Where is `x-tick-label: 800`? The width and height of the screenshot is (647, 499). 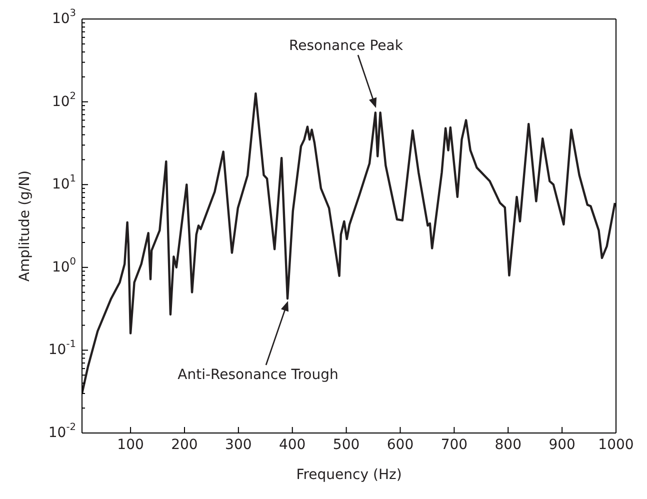 x-tick-label: 800 is located at coordinates (508, 445).